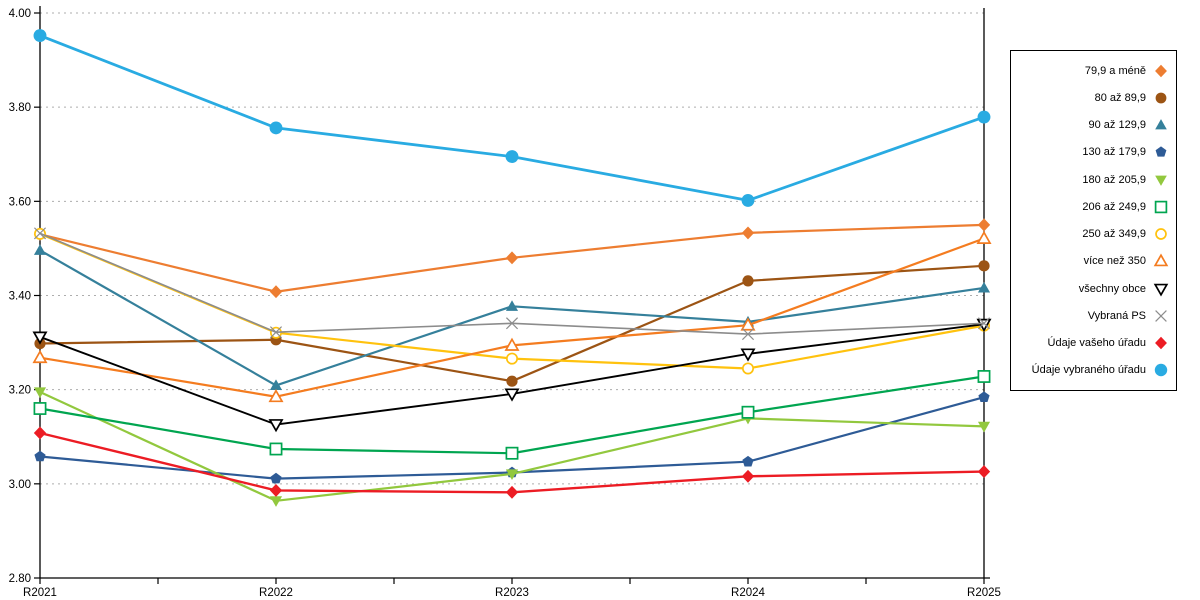  I want to click on circle-filled-large-legend-icon, so click(1161, 370).